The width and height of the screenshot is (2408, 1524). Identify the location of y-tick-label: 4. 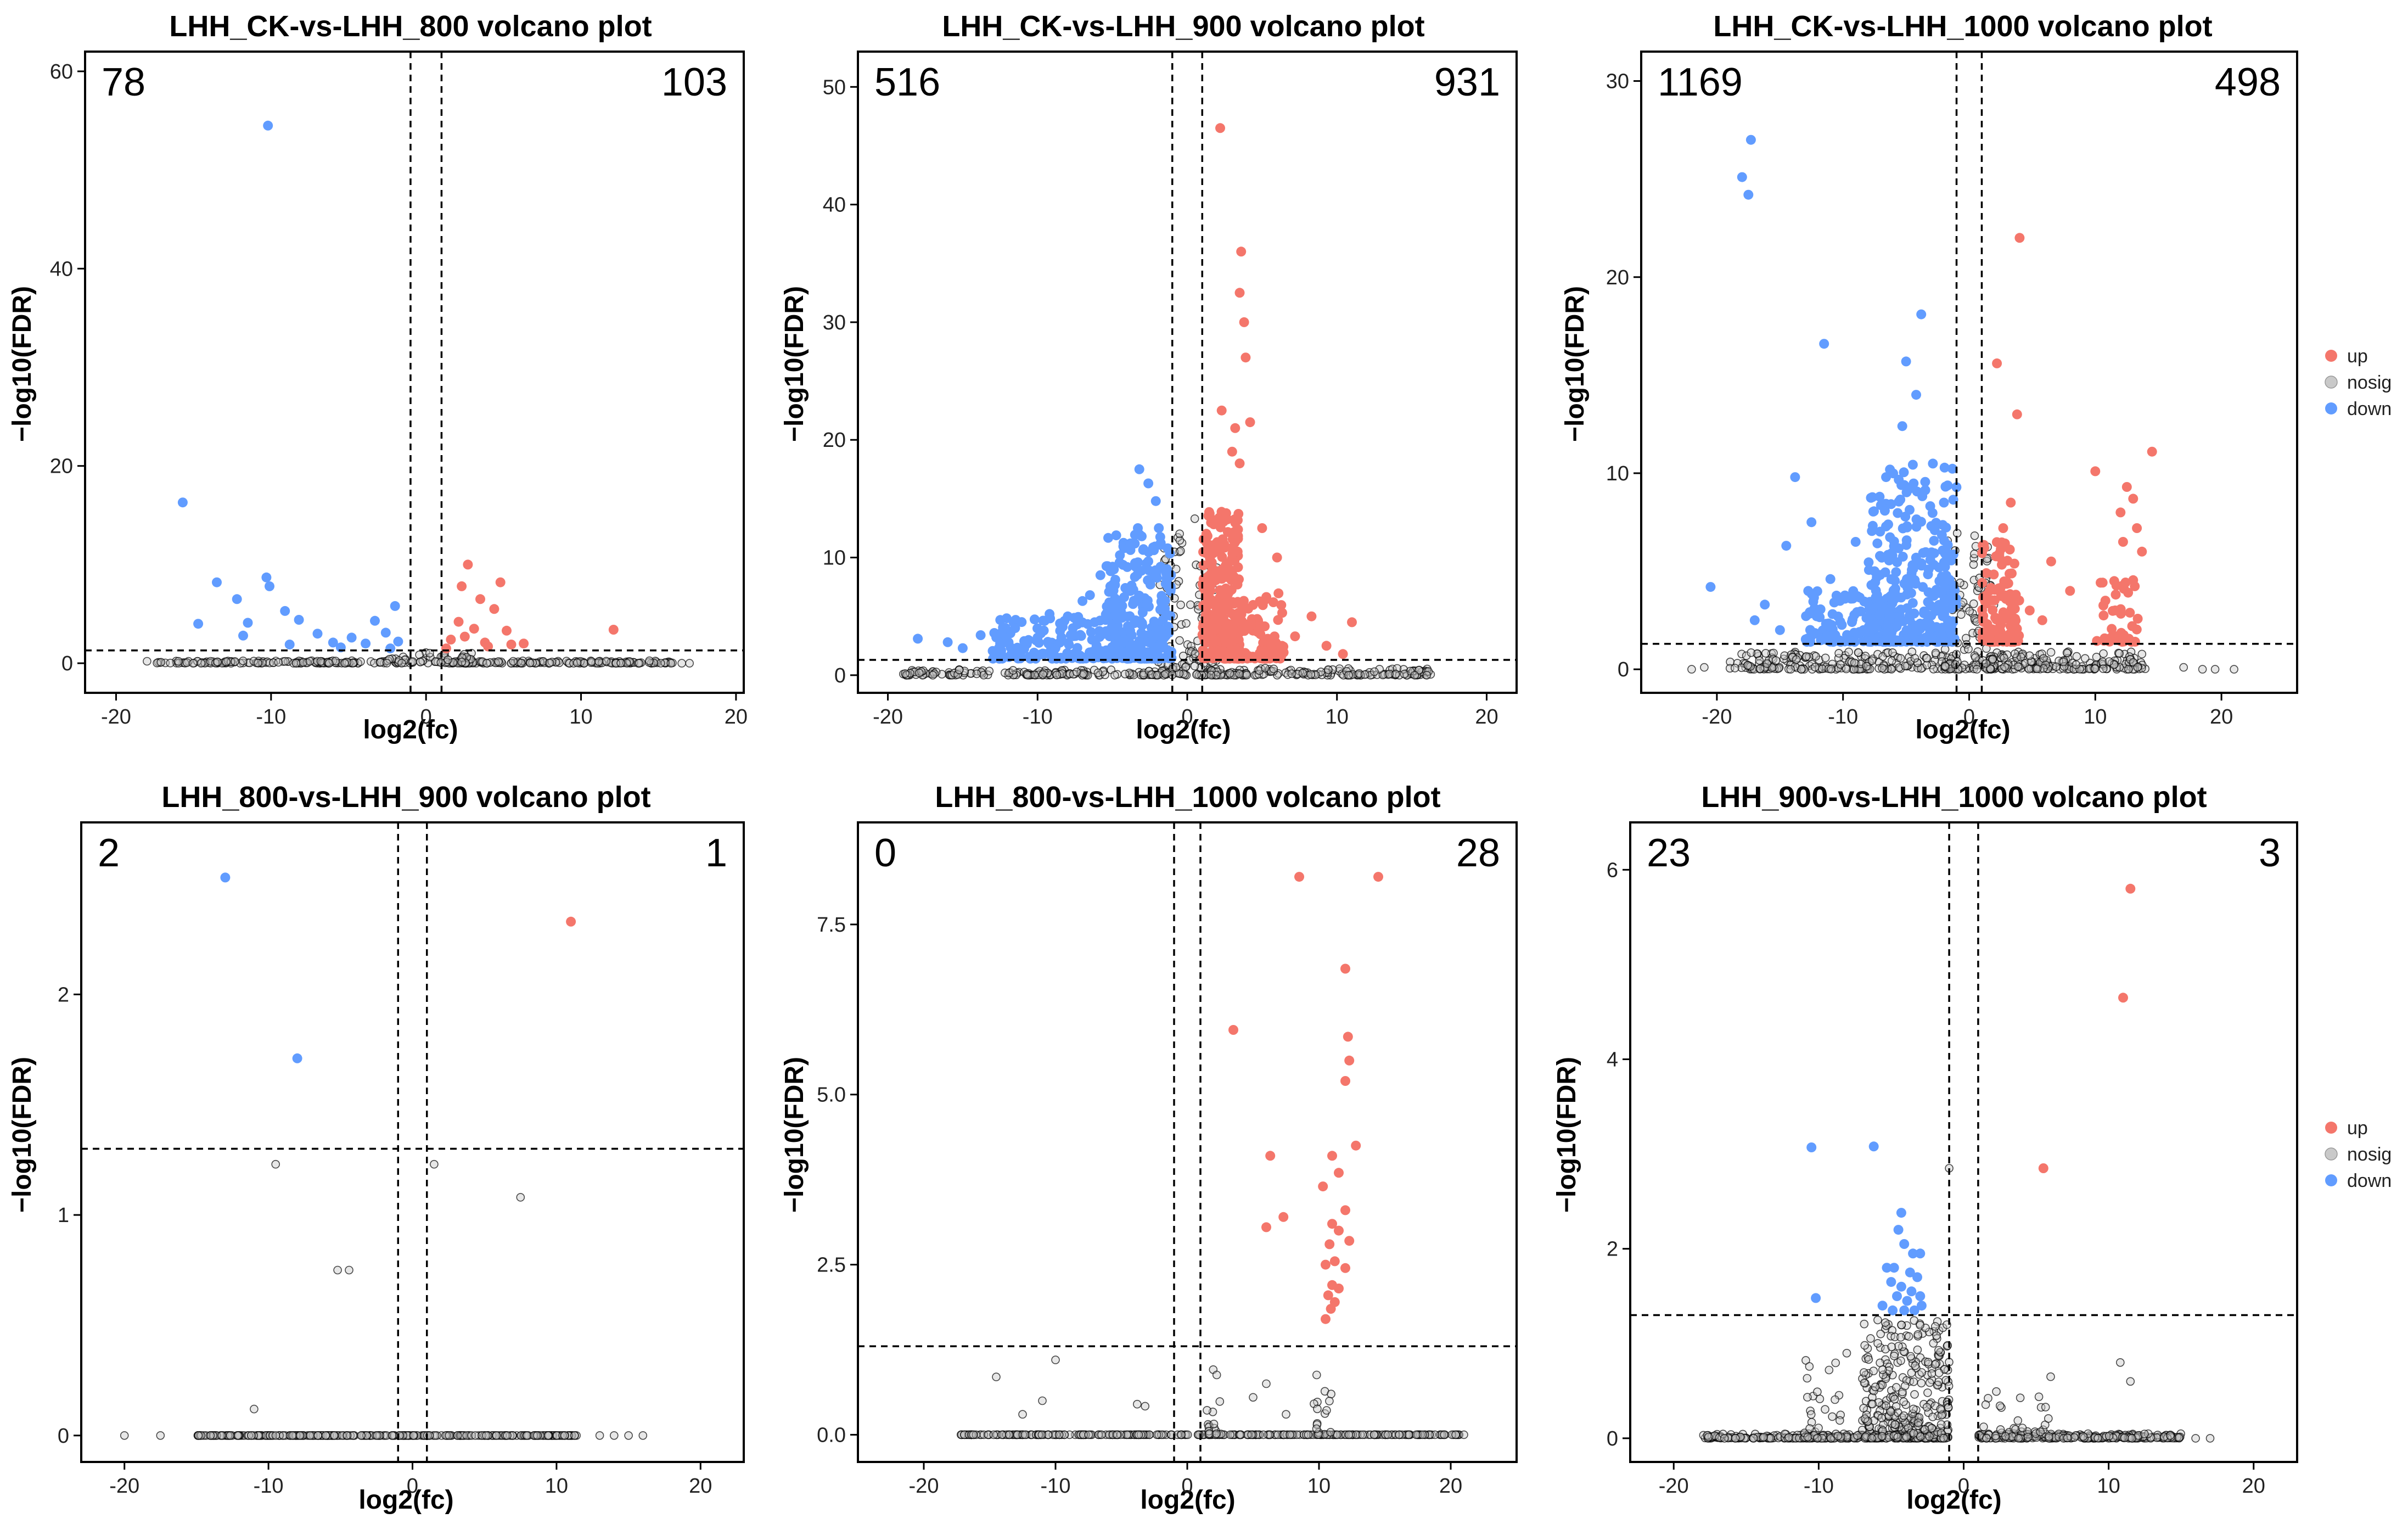
(1612, 1059).